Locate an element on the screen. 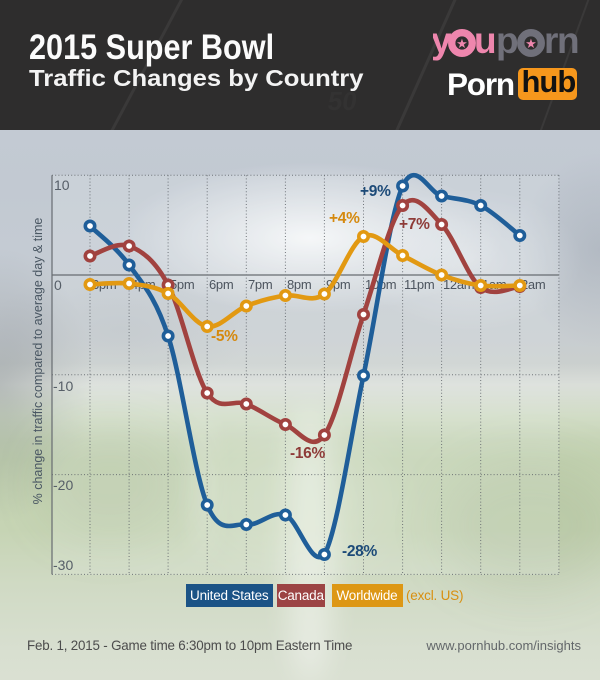  svg-text: y is located at coordinates (442, 42).